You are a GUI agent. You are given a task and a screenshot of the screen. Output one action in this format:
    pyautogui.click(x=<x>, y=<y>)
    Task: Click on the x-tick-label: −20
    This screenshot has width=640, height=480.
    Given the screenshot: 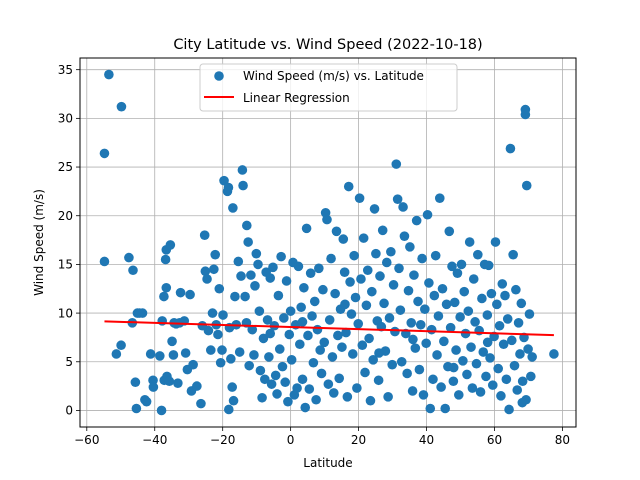 What is the action you would take?
    pyautogui.click(x=222, y=440)
    